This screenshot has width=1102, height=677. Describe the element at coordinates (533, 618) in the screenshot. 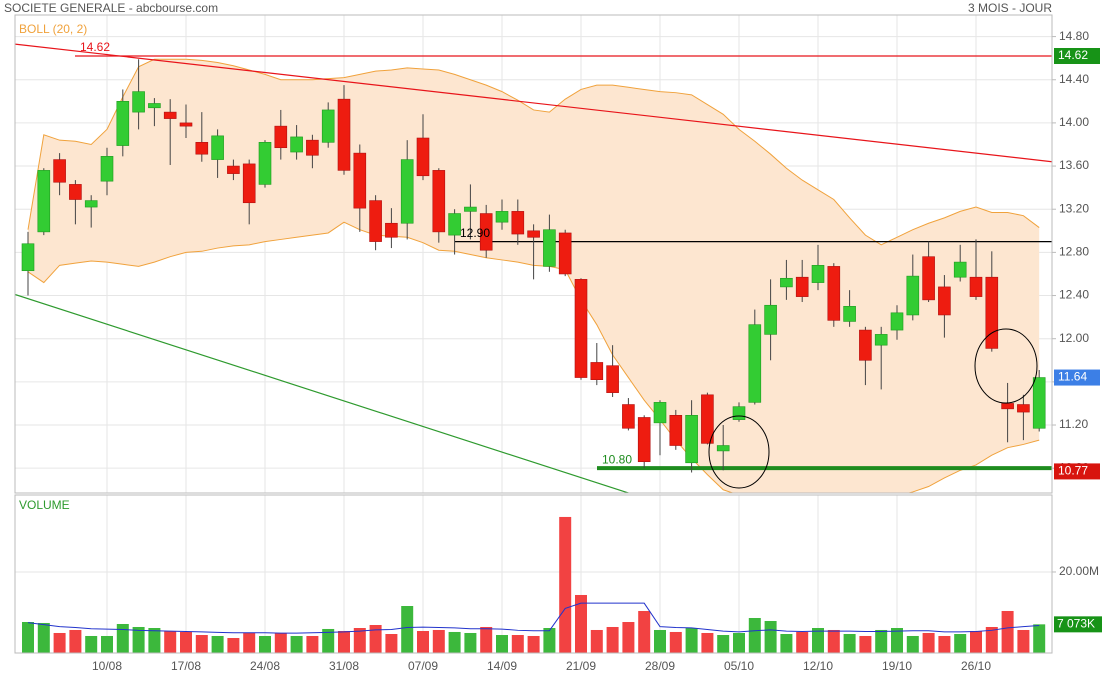

I see `volume-average` at that location.